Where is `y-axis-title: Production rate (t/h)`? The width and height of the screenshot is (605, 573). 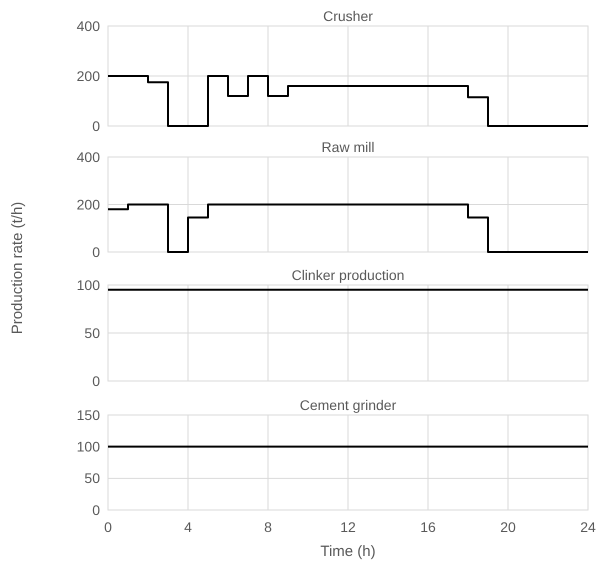 y-axis-title: Production rate (t/h) is located at coordinates (17, 268).